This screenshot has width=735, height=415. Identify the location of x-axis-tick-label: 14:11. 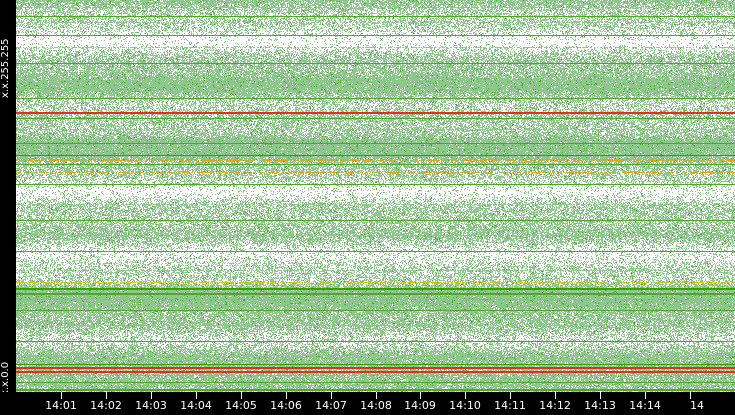
(510, 405).